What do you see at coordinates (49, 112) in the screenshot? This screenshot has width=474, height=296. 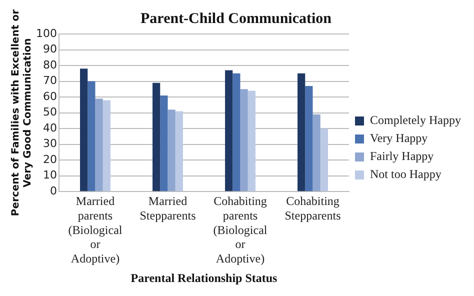 I see `y-tick-label: 50` at bounding box center [49, 112].